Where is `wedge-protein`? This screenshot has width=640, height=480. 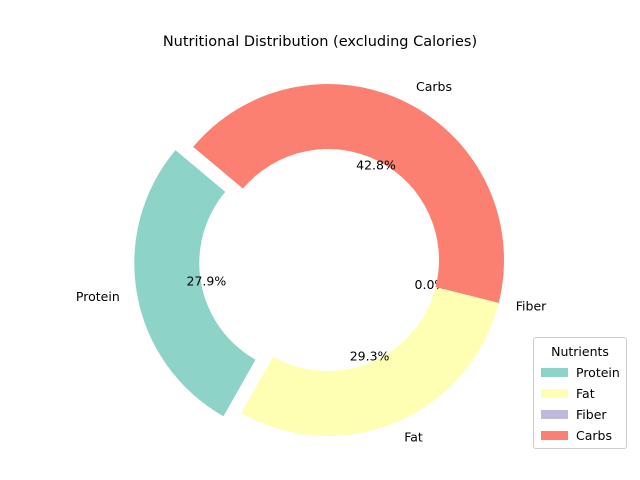
wedge-protein is located at coordinates (195, 283).